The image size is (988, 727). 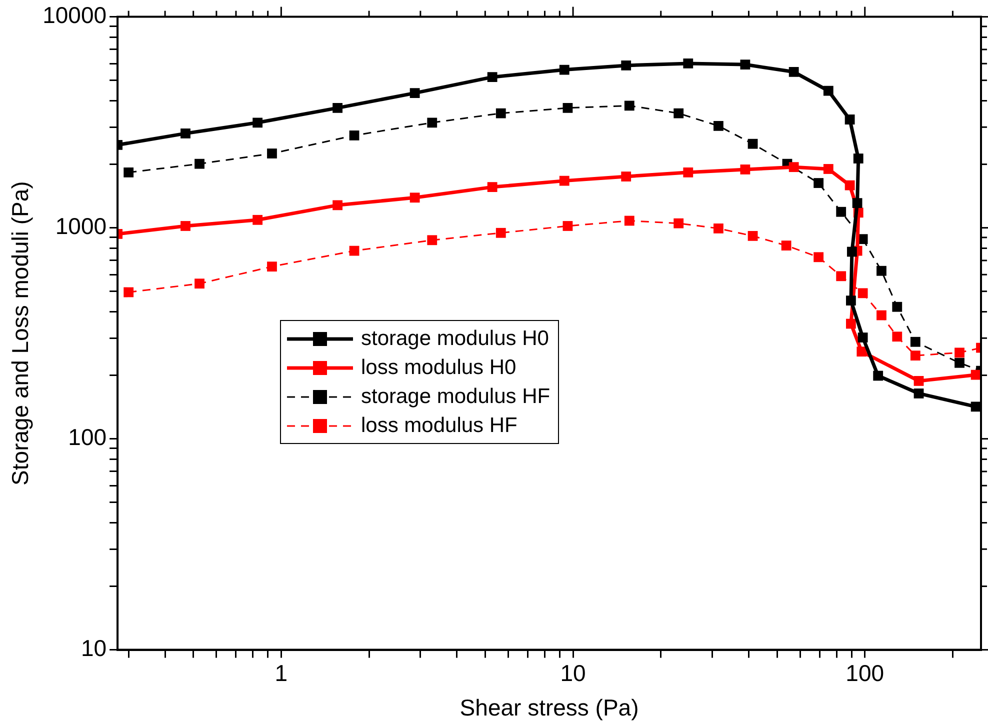 What do you see at coordinates (93, 648) in the screenshot?
I see `y-tick-label: 10` at bounding box center [93, 648].